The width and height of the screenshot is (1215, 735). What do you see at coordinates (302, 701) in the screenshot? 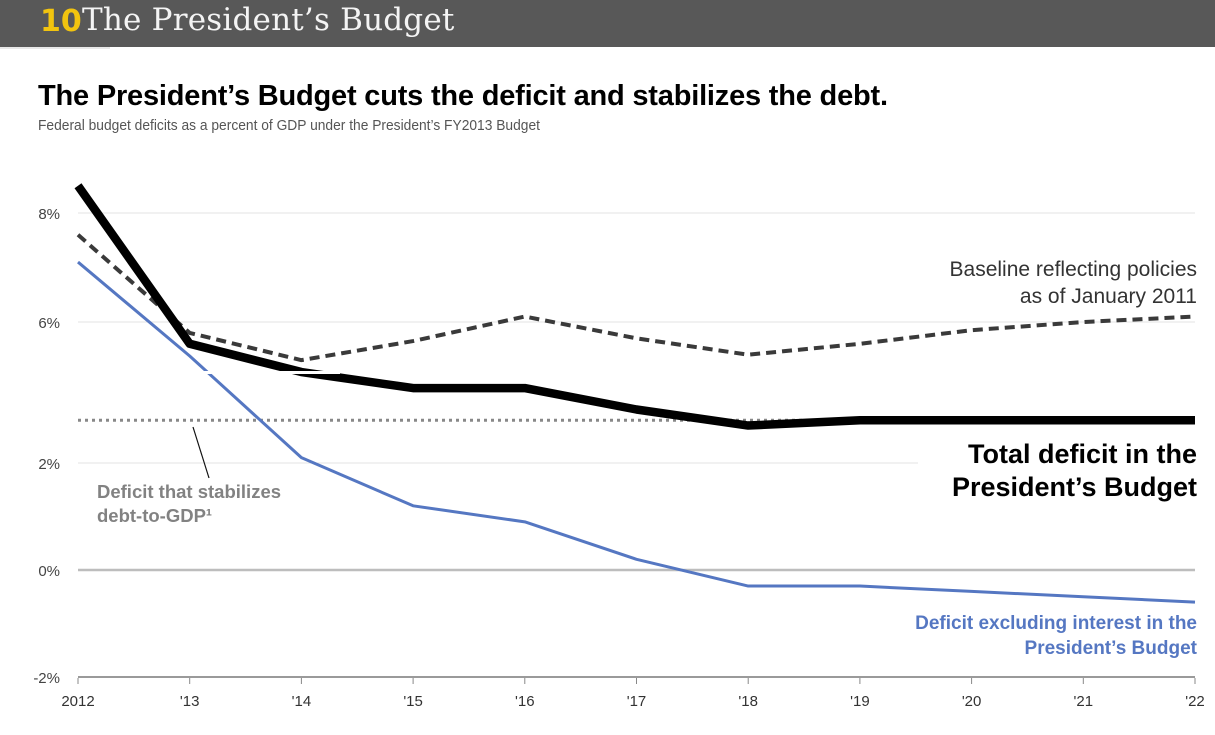
I see `x-tick-label: '14` at bounding box center [302, 701].